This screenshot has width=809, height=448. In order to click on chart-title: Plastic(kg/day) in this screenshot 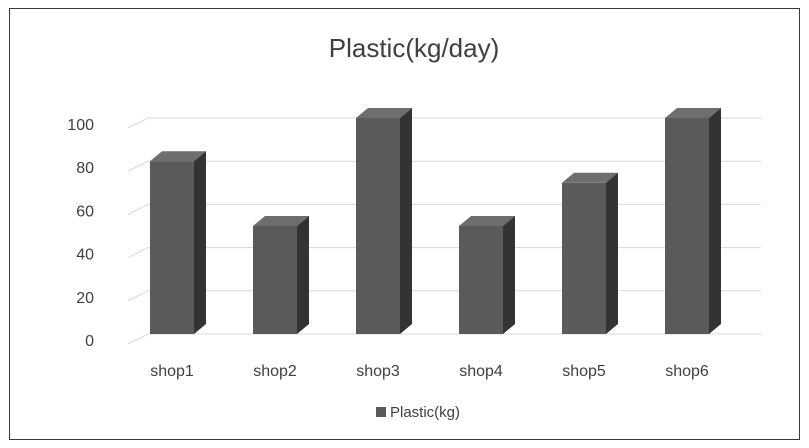, I will do `click(414, 48)`.